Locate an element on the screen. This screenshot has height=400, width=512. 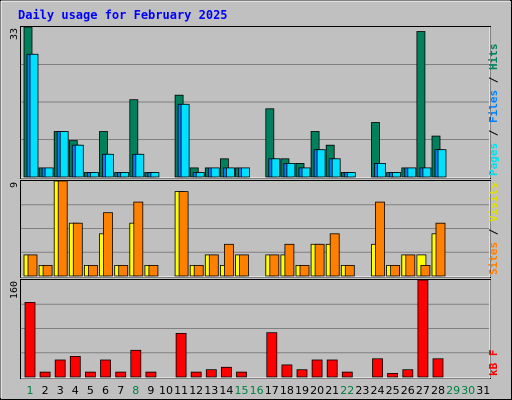
day-label: 3 is located at coordinates (60, 390).